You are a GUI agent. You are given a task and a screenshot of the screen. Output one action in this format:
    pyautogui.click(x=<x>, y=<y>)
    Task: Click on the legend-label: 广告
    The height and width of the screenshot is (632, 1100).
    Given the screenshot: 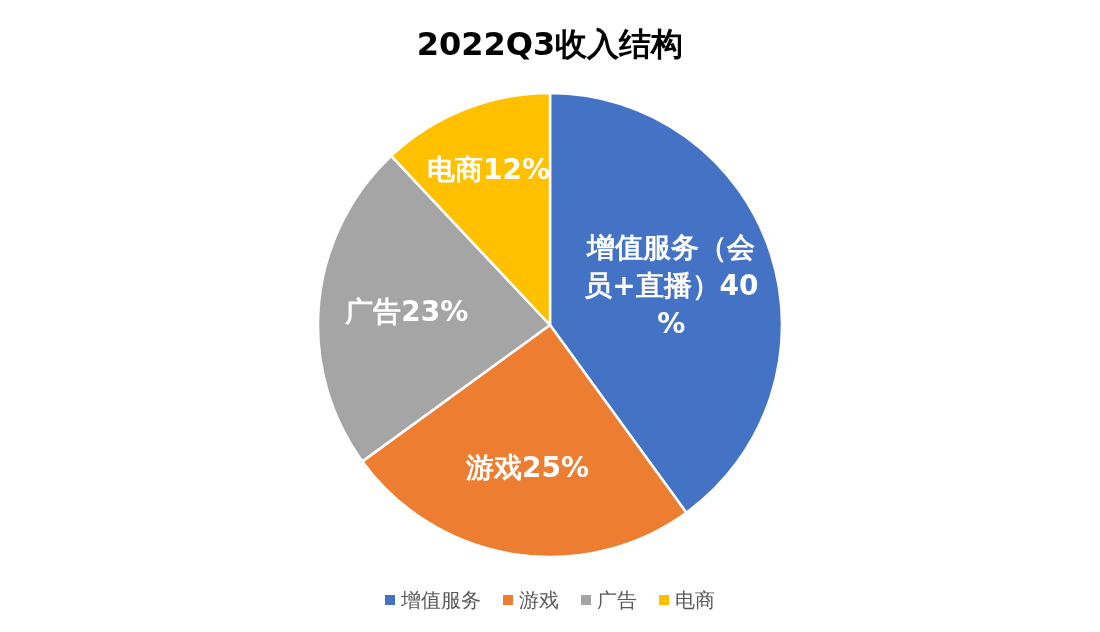 What is the action you would take?
    pyautogui.click(x=617, y=600)
    